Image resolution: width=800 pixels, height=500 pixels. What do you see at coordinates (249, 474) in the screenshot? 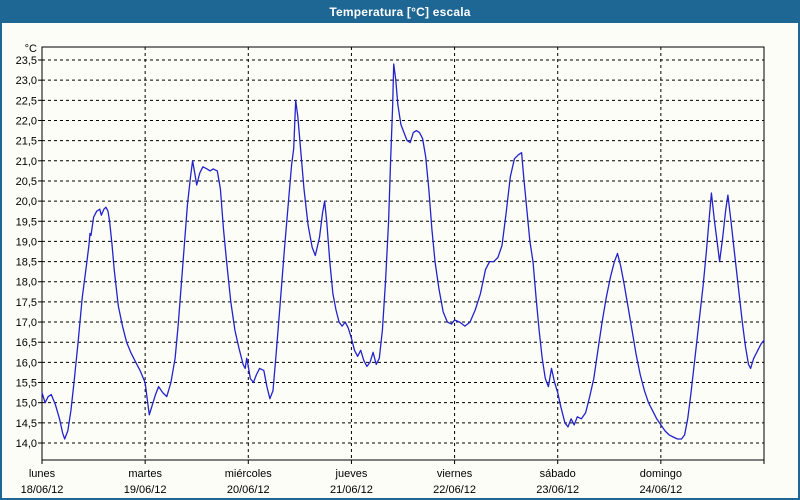
I see `x-day-label: miércoles` at bounding box center [249, 474].